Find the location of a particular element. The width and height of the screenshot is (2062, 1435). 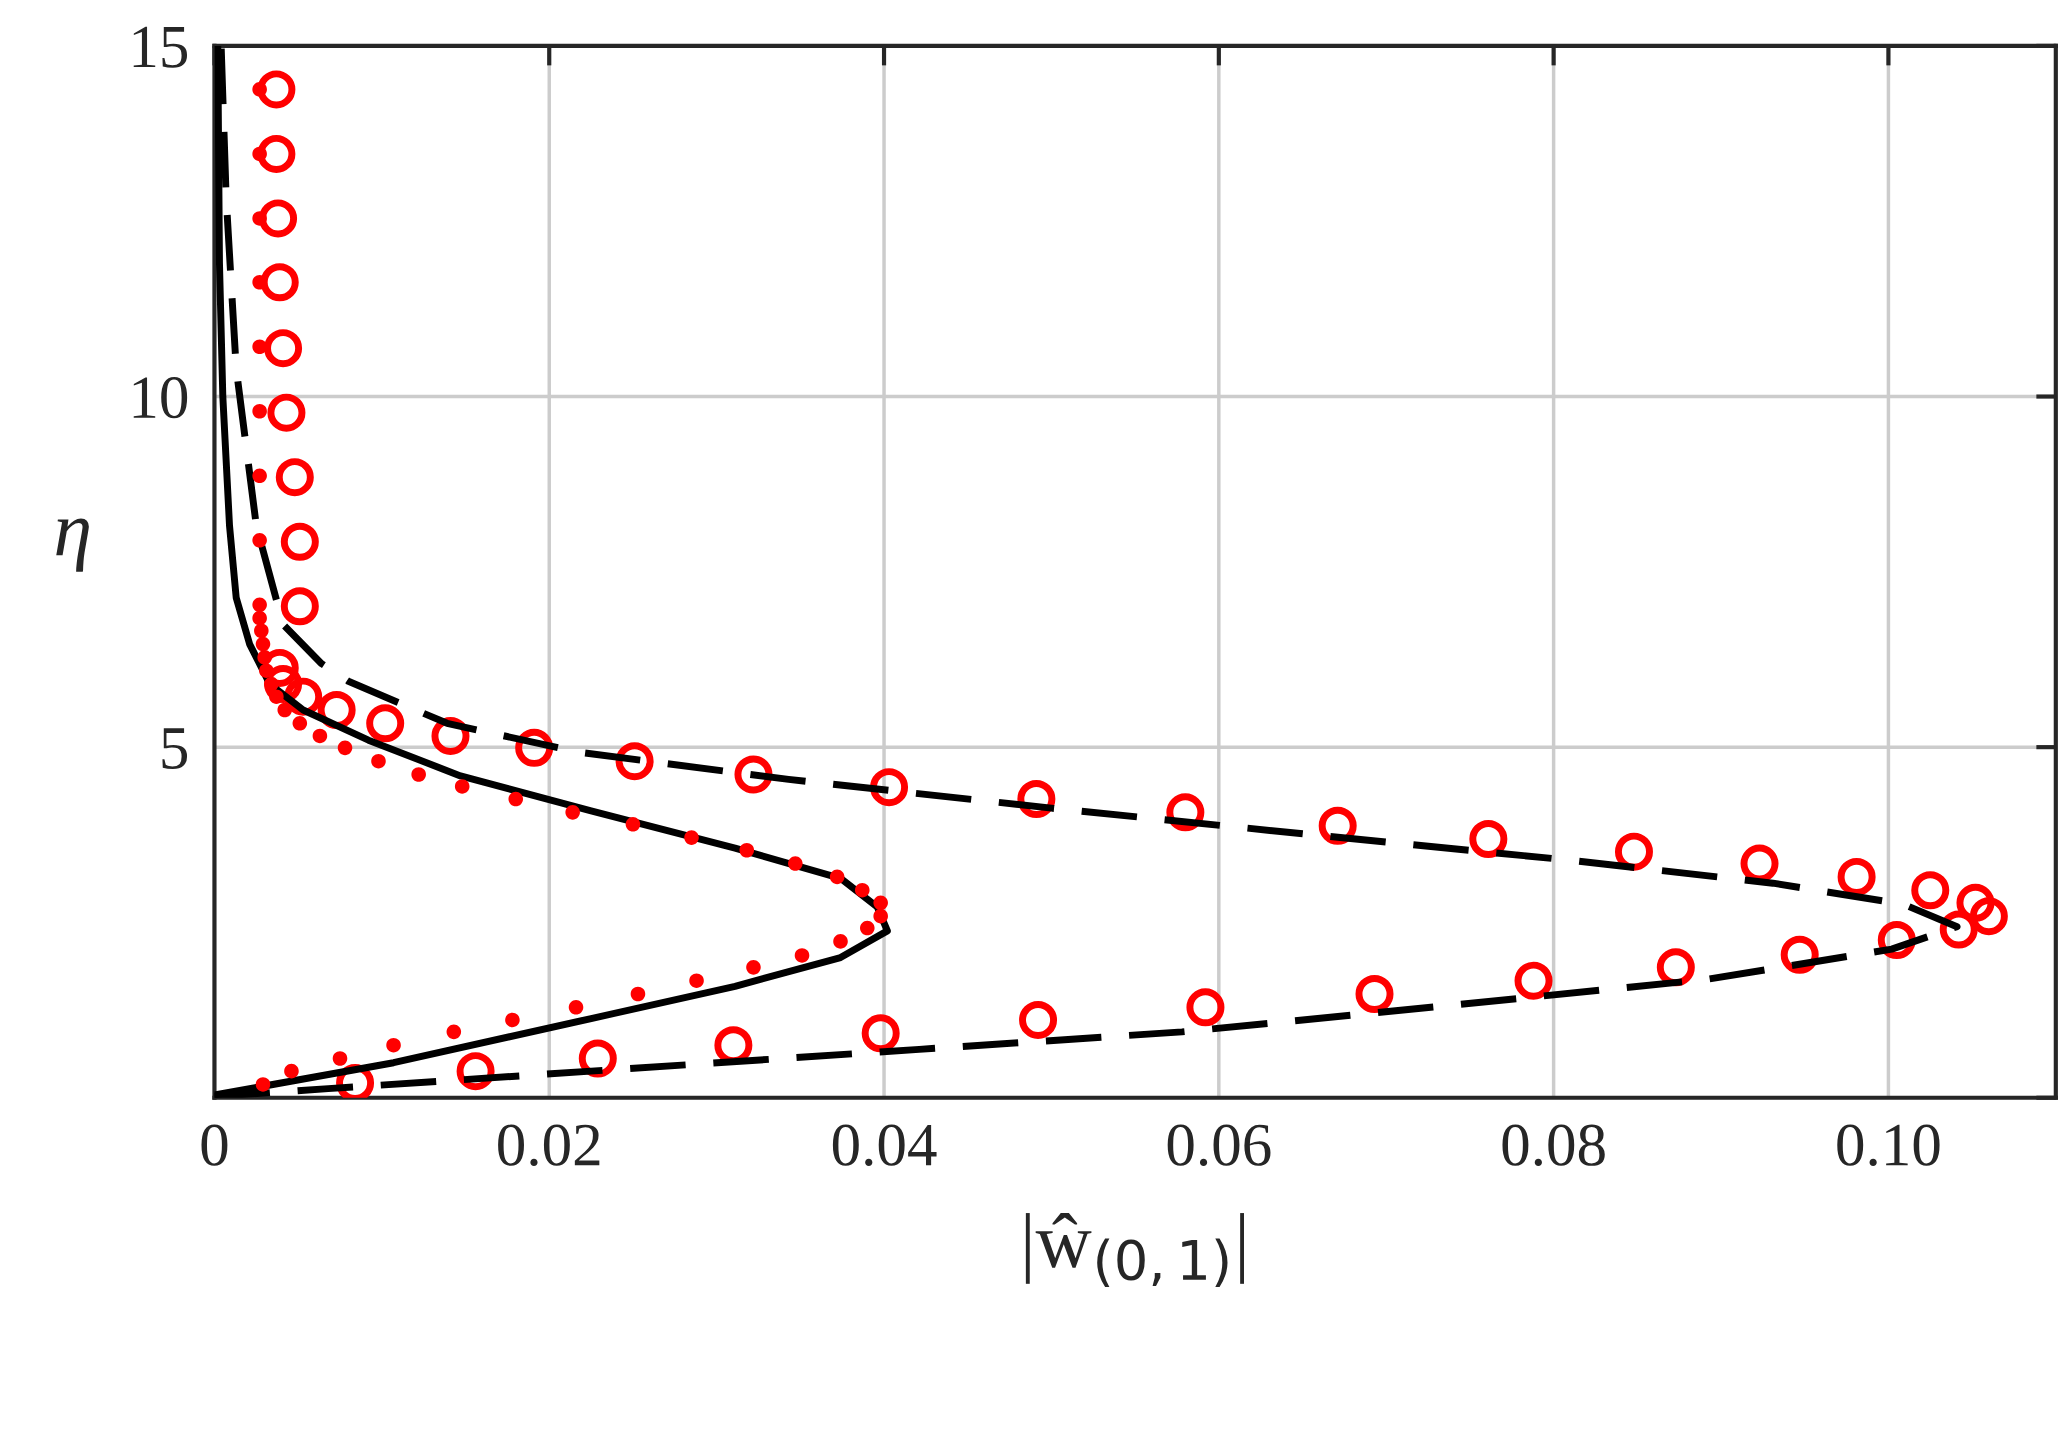

y-tick-label: 5 is located at coordinates (175, 748).